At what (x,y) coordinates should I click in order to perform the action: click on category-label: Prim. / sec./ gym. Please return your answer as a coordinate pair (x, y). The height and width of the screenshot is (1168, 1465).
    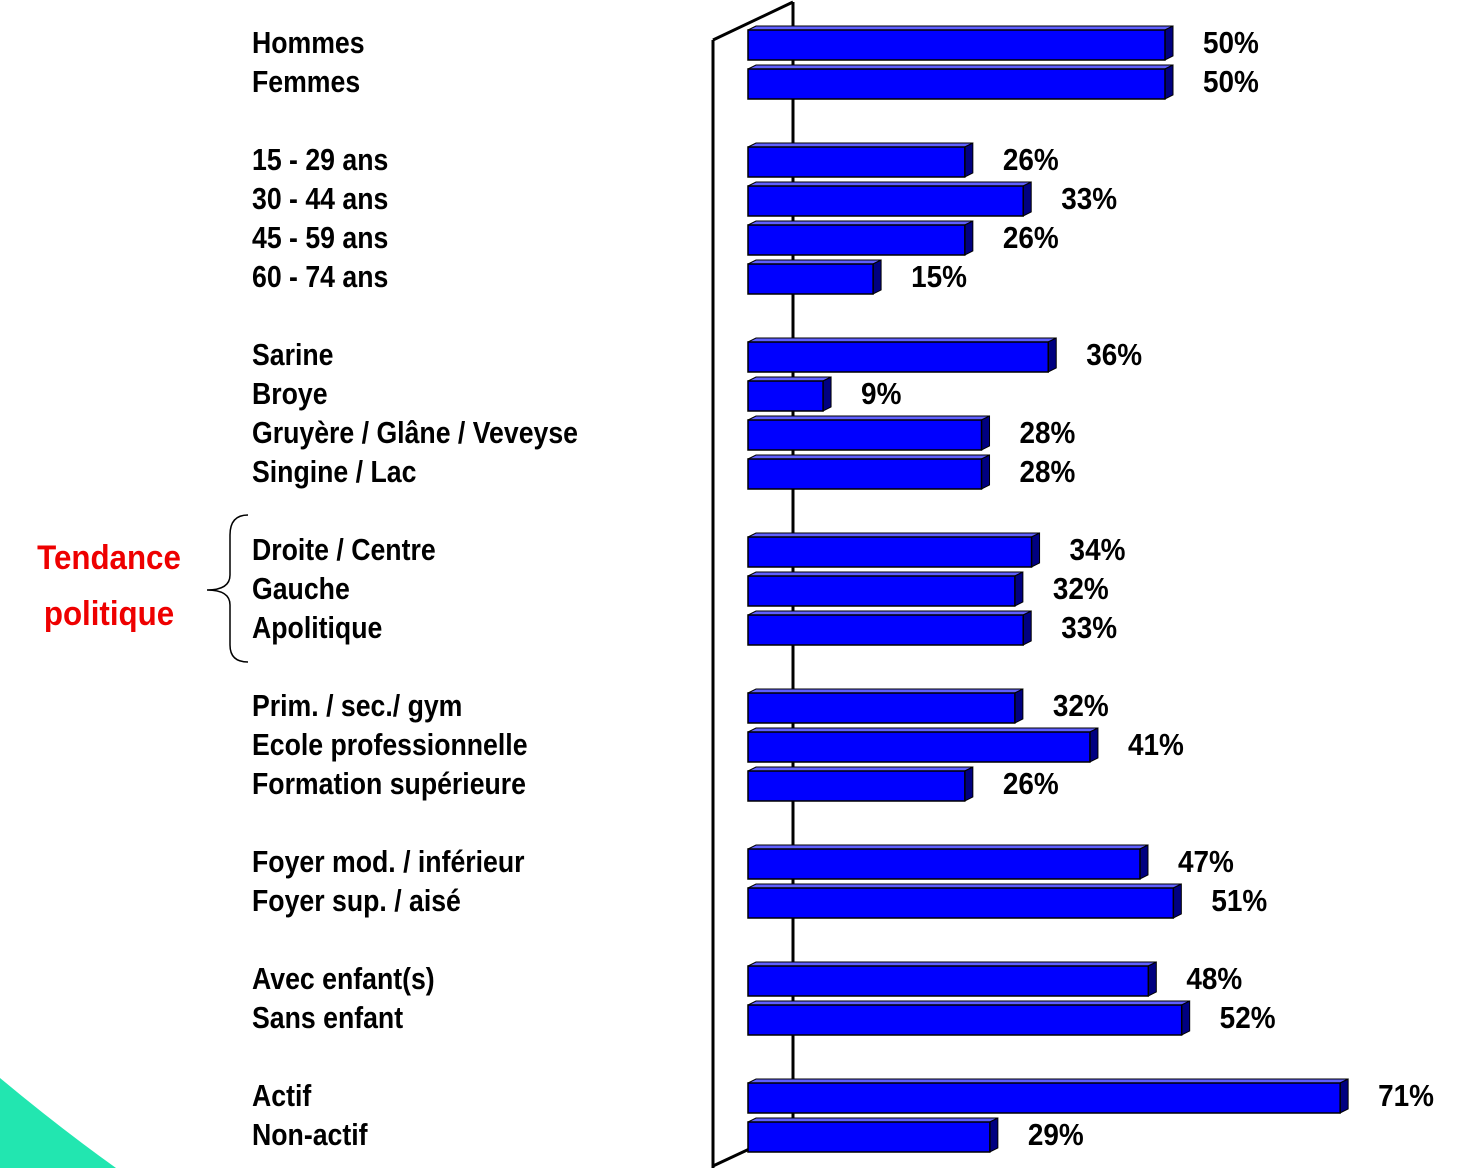
    Looking at the image, I should click on (357, 706).